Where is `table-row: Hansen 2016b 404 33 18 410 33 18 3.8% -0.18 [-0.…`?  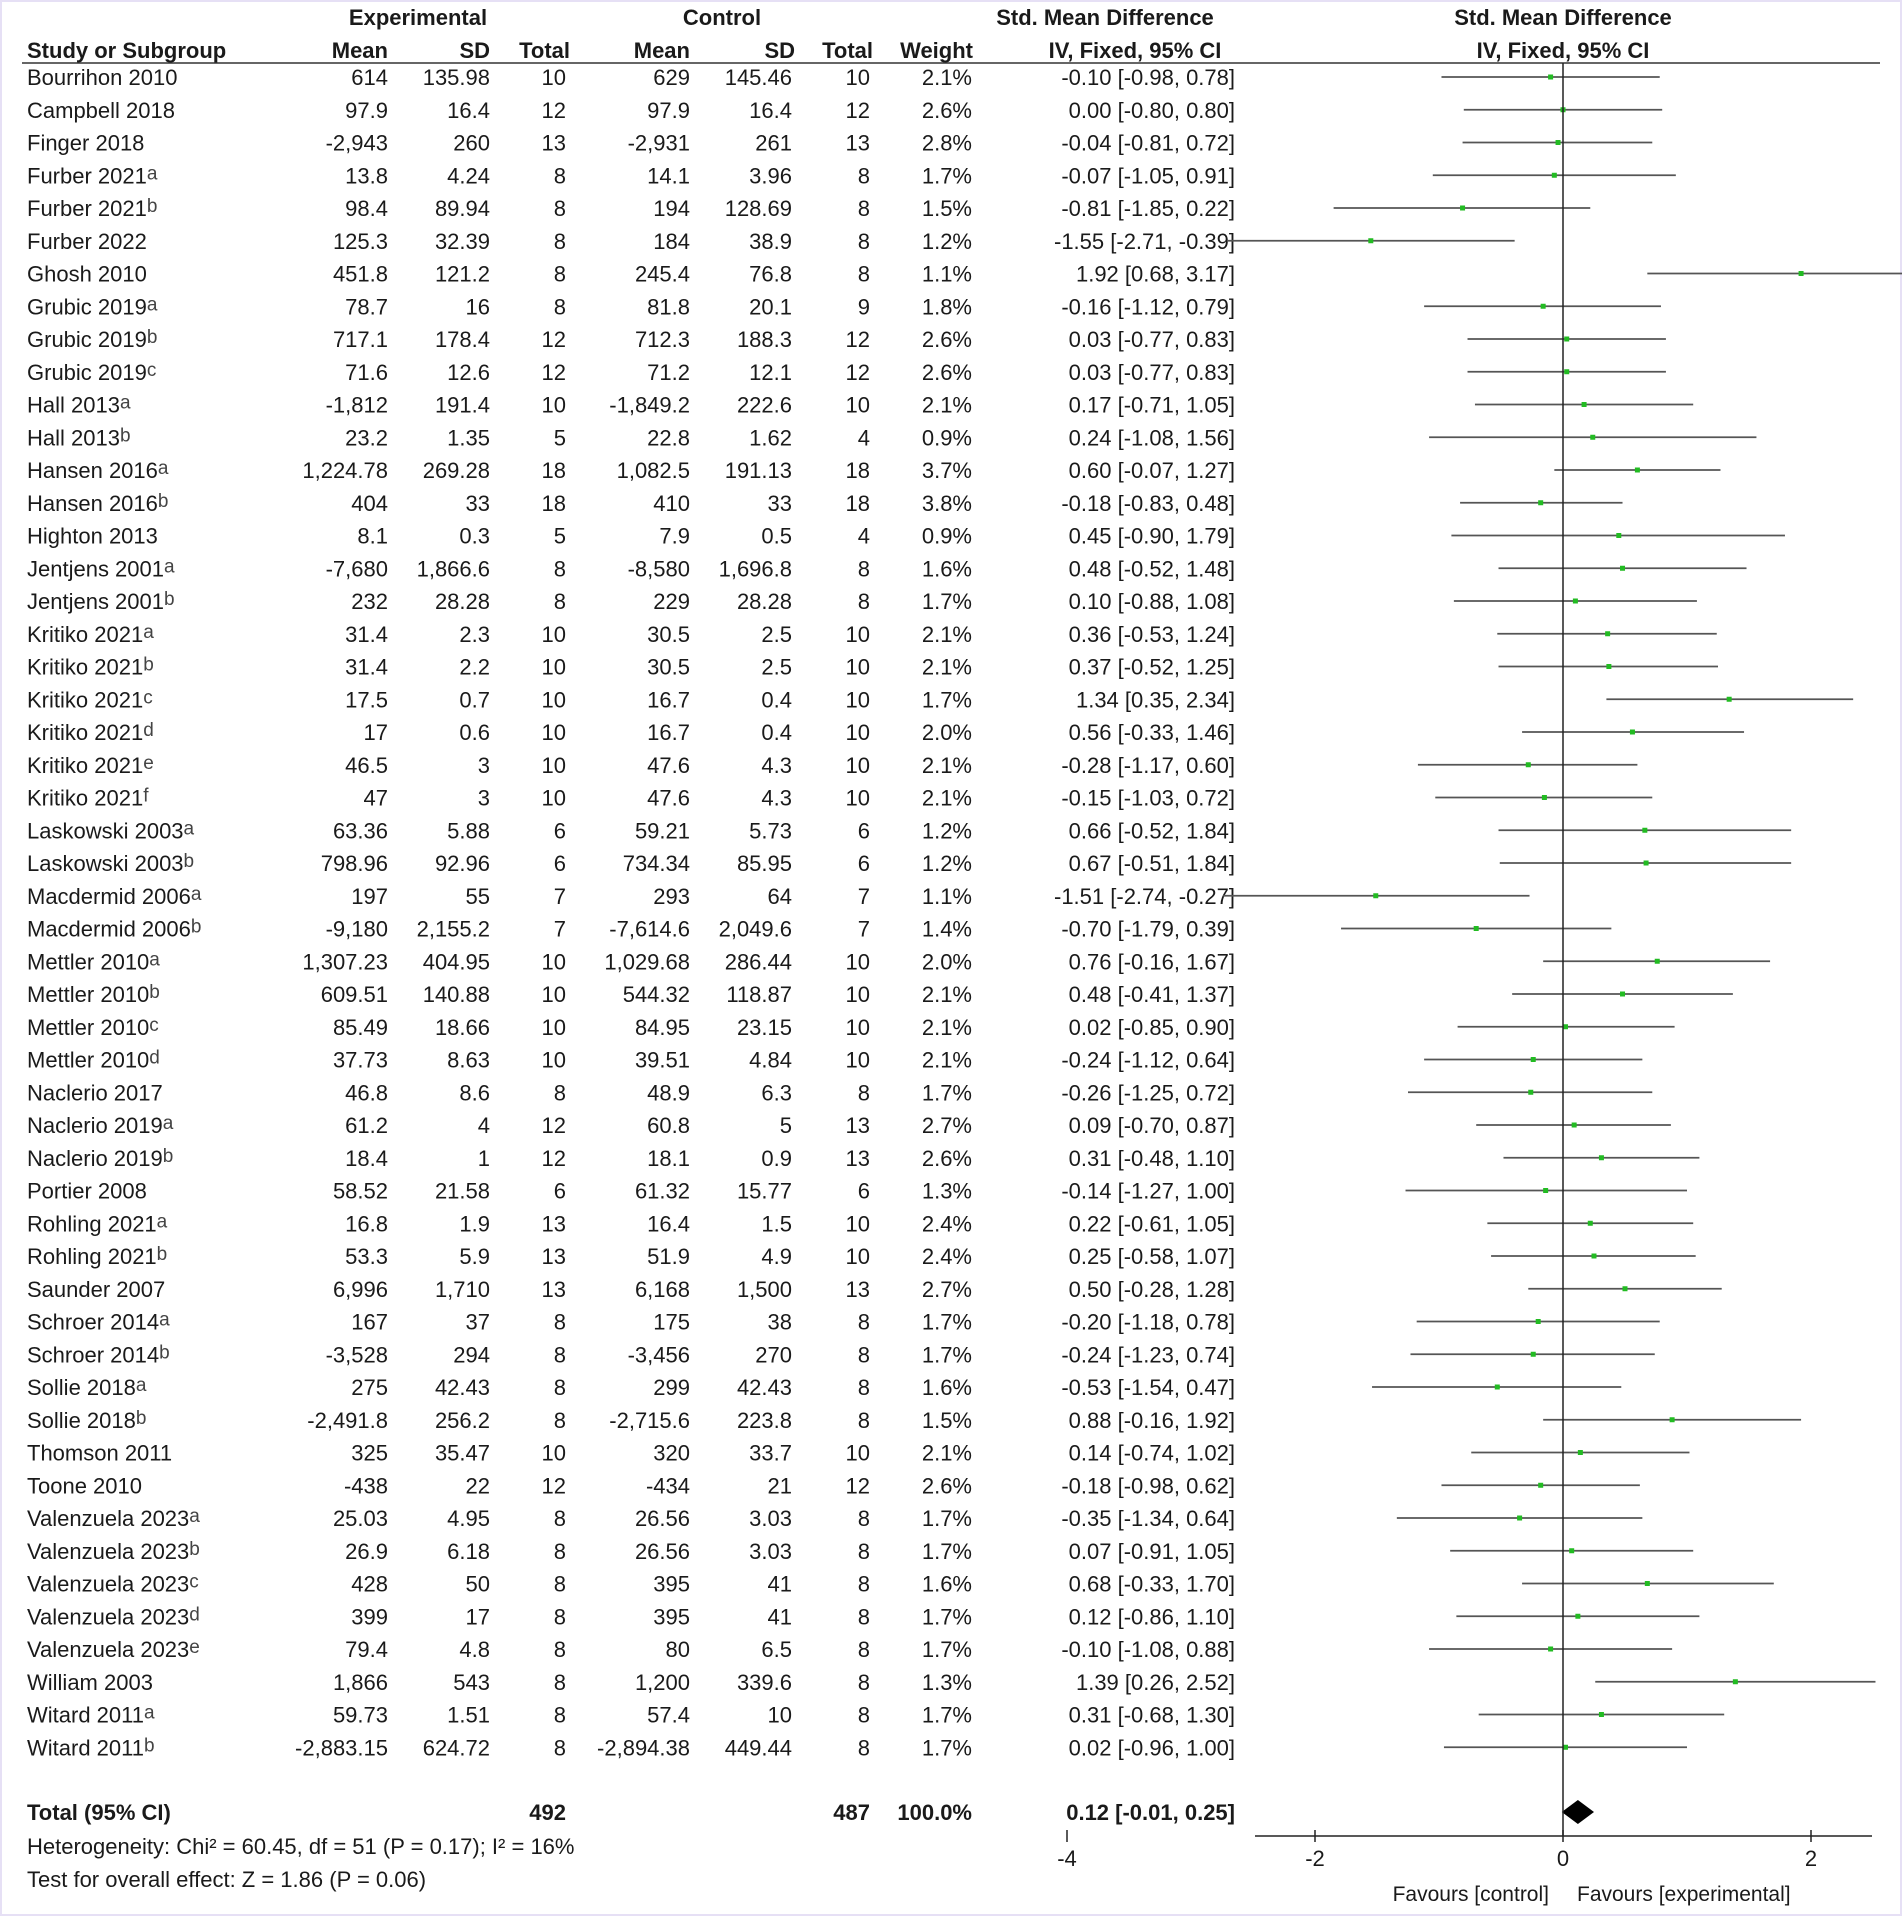
table-row: Hansen 2016b 404 33 18 410 33 18 3.8% -0.18 [-0.… is located at coordinates (631, 503).